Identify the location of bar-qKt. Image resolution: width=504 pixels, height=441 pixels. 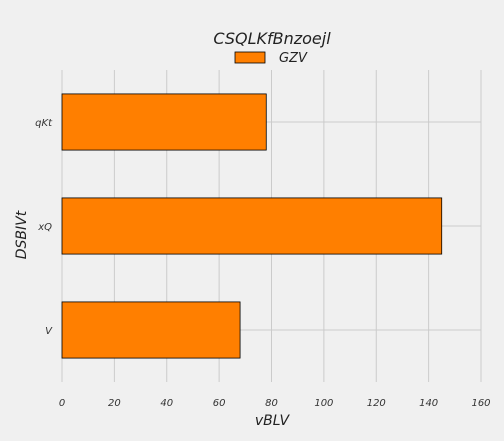
(164, 122).